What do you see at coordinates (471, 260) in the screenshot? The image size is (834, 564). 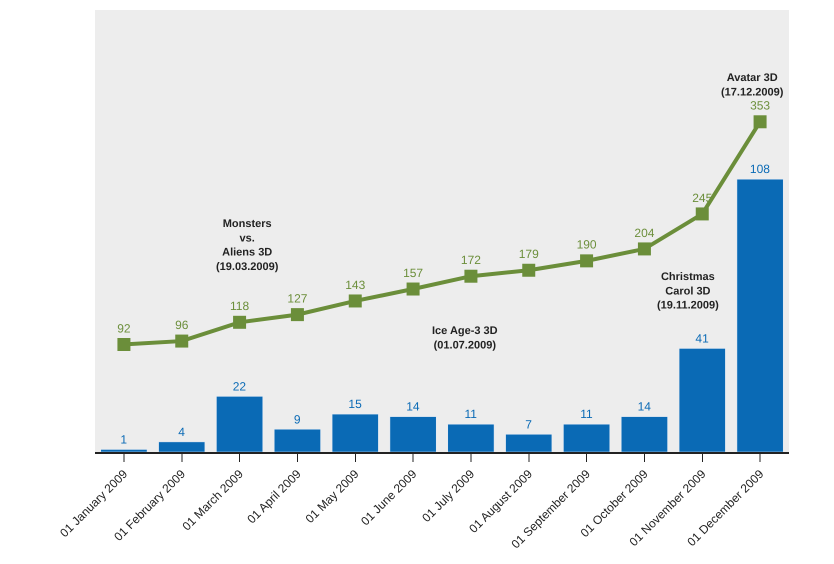 I see `data-label: 172` at bounding box center [471, 260].